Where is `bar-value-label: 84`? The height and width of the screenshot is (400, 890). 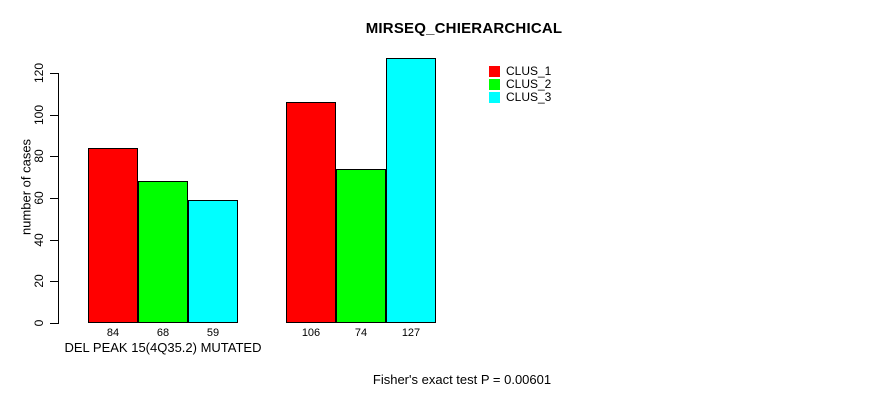 bar-value-label: 84 is located at coordinates (113, 333).